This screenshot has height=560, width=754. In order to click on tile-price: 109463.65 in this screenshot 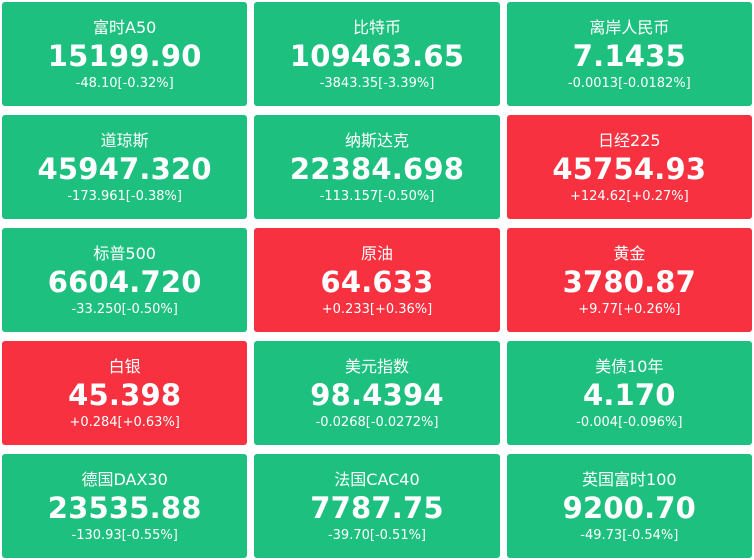, I will do `click(377, 55)`.